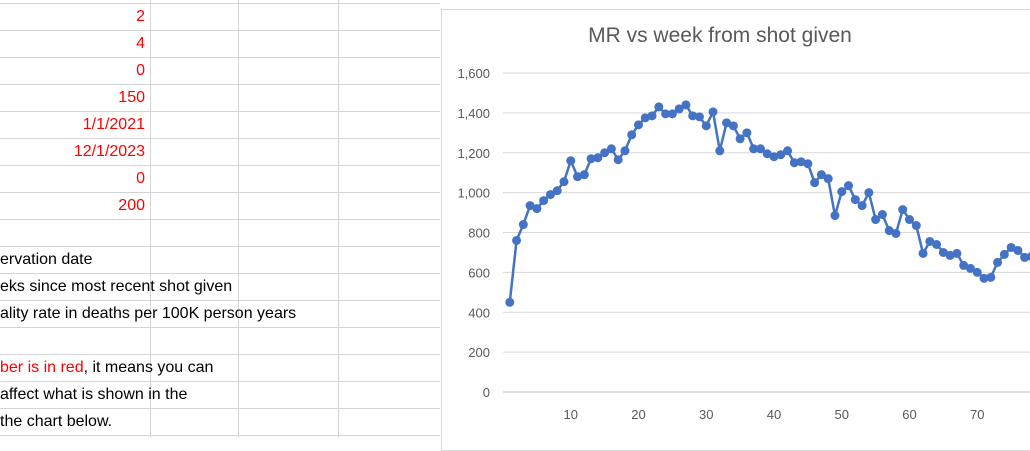 The height and width of the screenshot is (451, 1030). I want to click on y-tick-label: 1,600, so click(473, 73).